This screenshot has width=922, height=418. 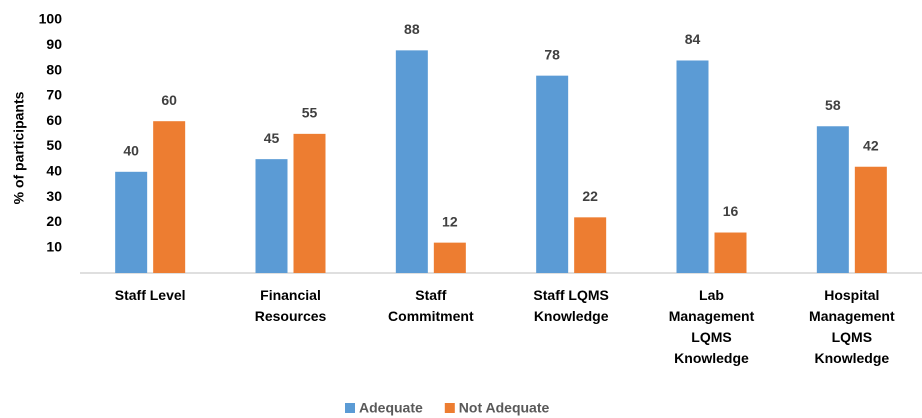 I want to click on data-label: 42, so click(x=871, y=145).